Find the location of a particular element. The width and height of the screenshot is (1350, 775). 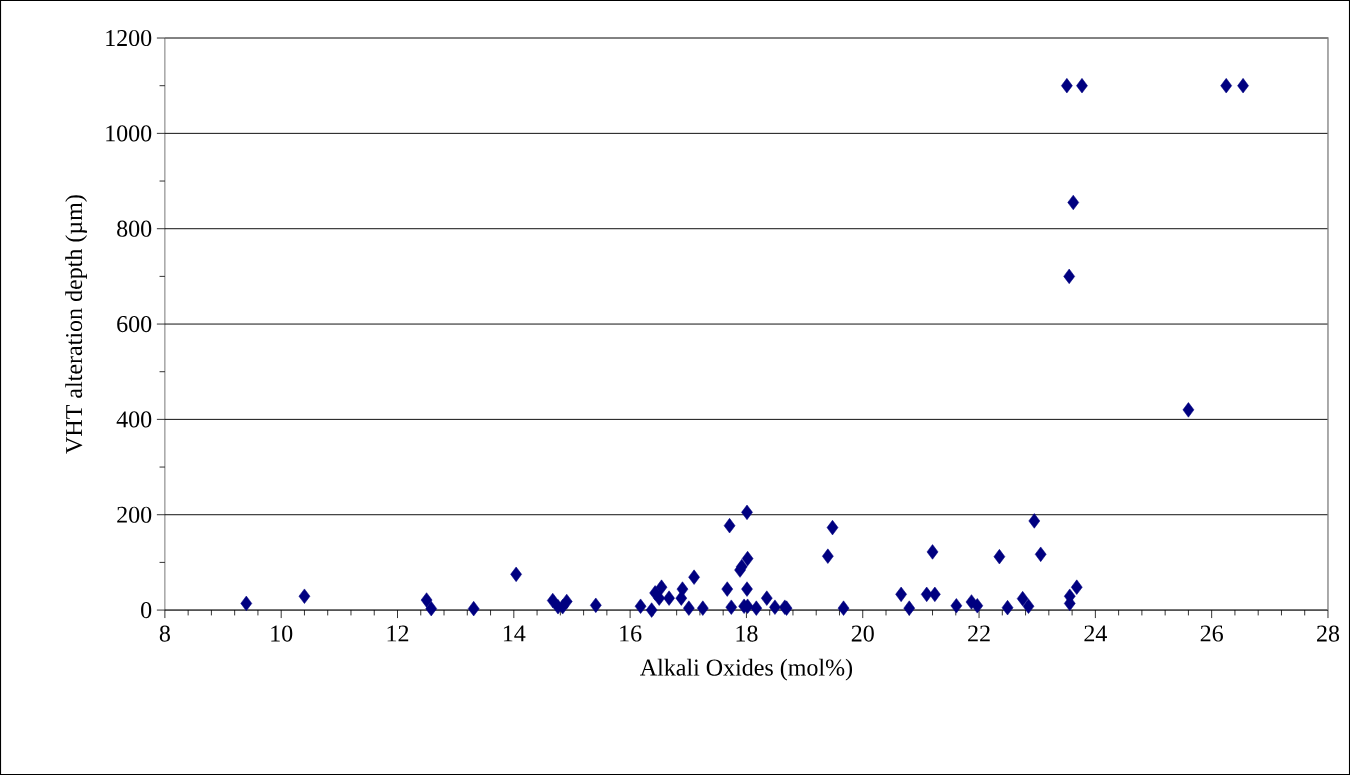

x-tick-label: 14 is located at coordinates (514, 633).